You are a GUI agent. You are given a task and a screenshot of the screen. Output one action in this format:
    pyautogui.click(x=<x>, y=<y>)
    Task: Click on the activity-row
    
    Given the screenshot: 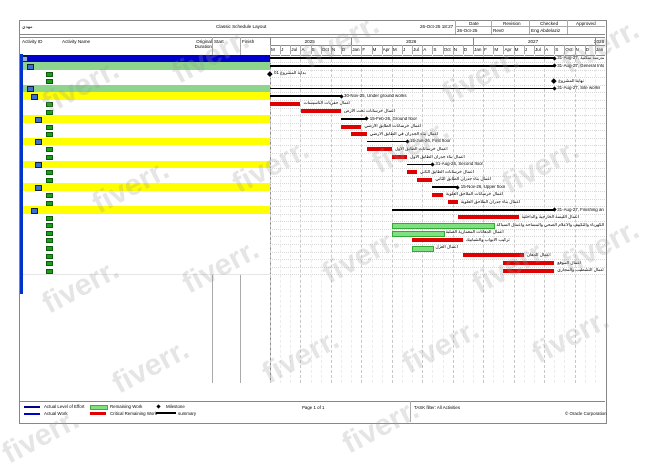 What is the action you would take?
    pyautogui.click(x=145, y=271)
    